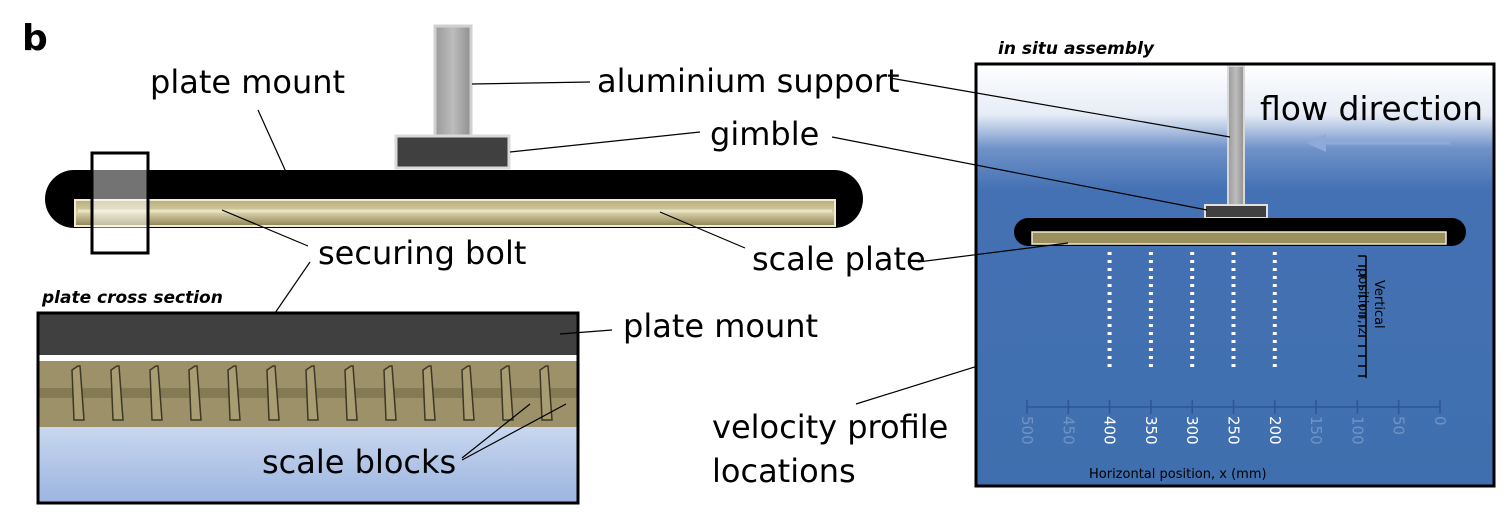  I want to click on cross-section-title: plate cross section, so click(132, 298).